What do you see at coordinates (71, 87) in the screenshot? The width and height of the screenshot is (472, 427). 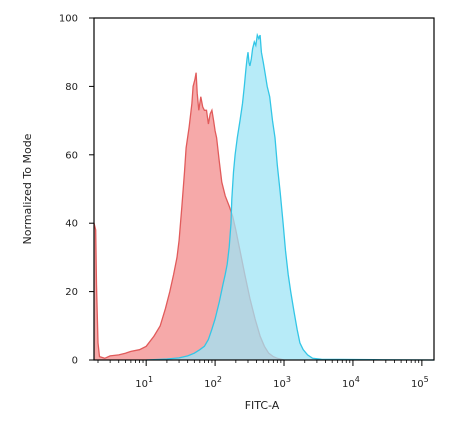 I see `y-tick-label: 80` at bounding box center [71, 87].